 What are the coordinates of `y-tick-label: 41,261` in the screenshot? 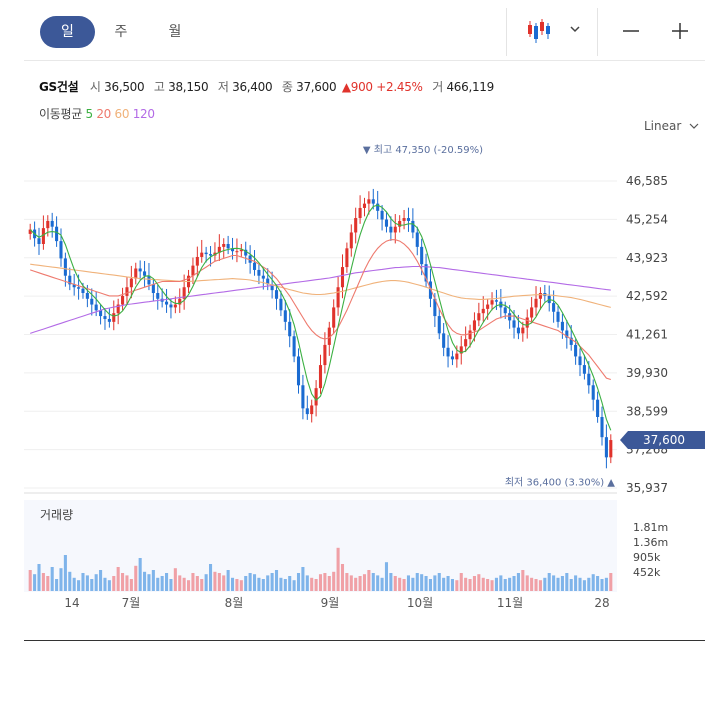 It's located at (647, 335).